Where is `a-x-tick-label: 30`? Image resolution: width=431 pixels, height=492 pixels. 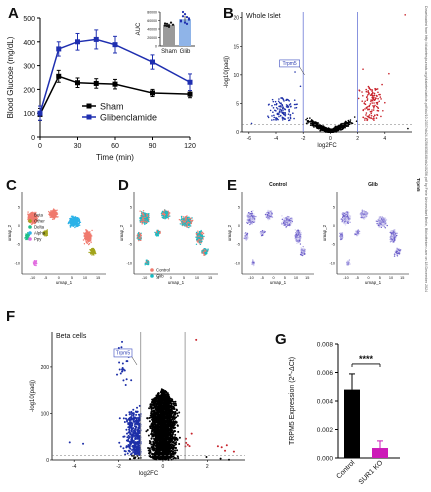
a-x-tick-label: 30 is located at coordinates (78, 146).